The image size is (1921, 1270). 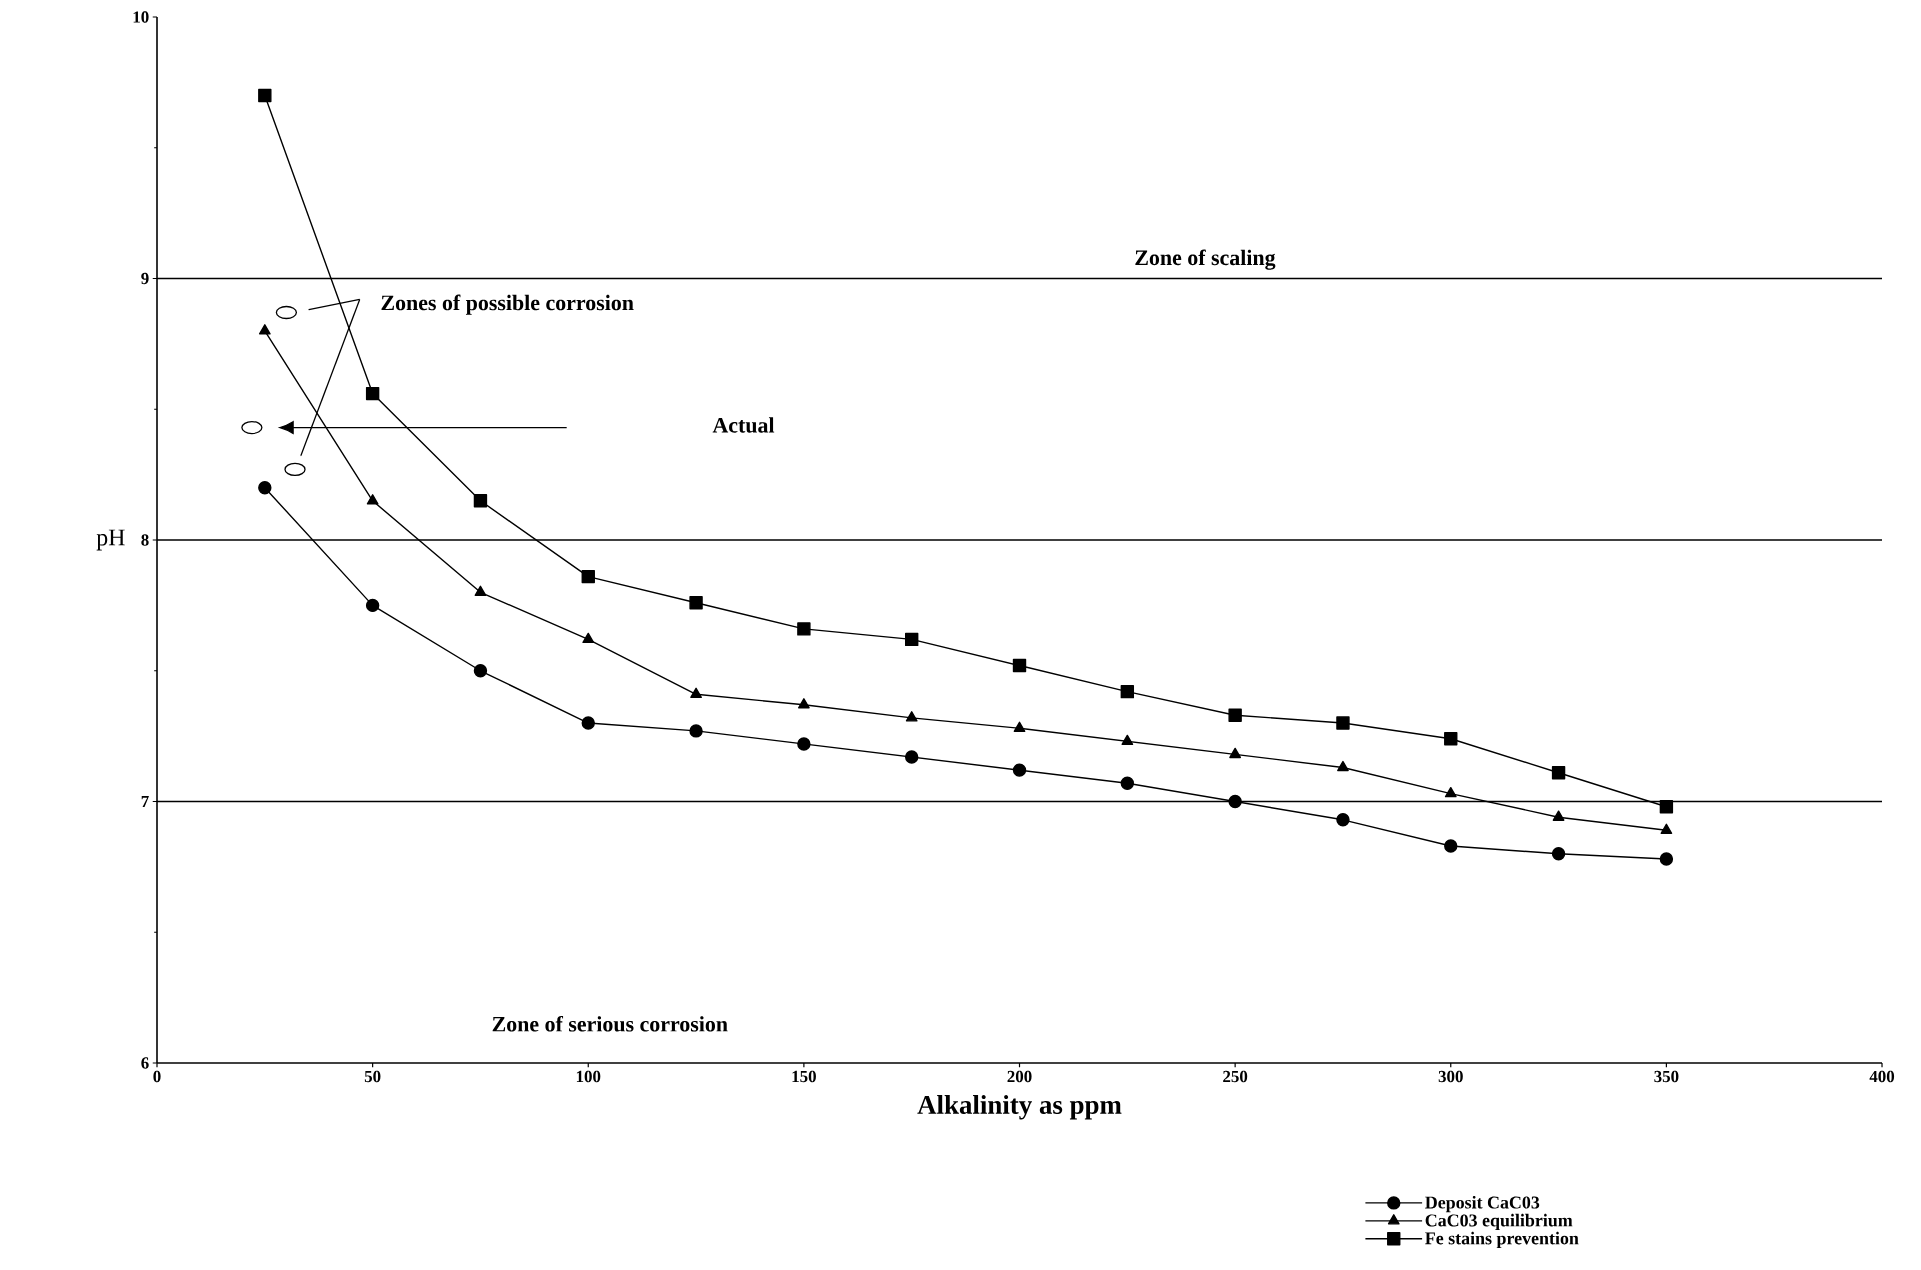 What do you see at coordinates (1205, 259) in the screenshot?
I see `annotation: Zone of scaling` at bounding box center [1205, 259].